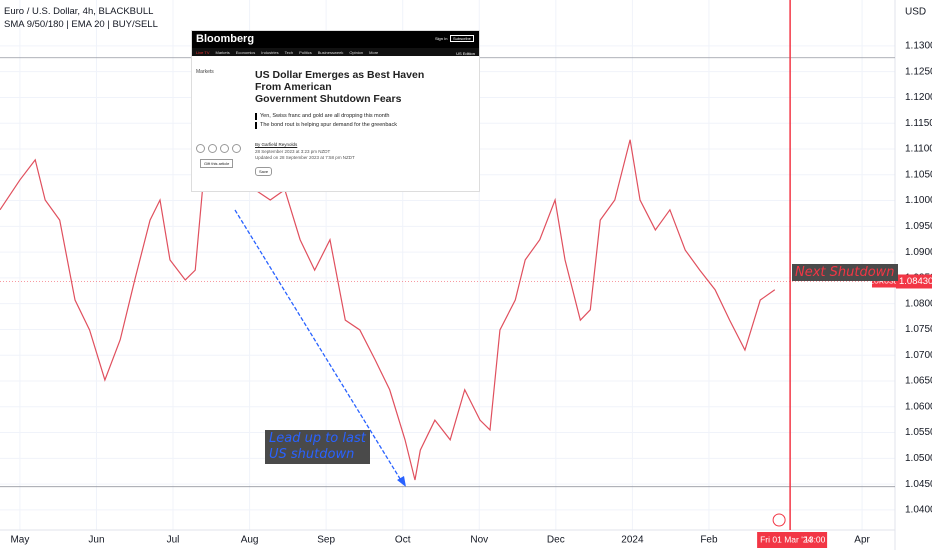  What do you see at coordinates (293, 151) in the screenshot?
I see `published: 28 September 2023 at 3:23 pm NZDT` at bounding box center [293, 151].